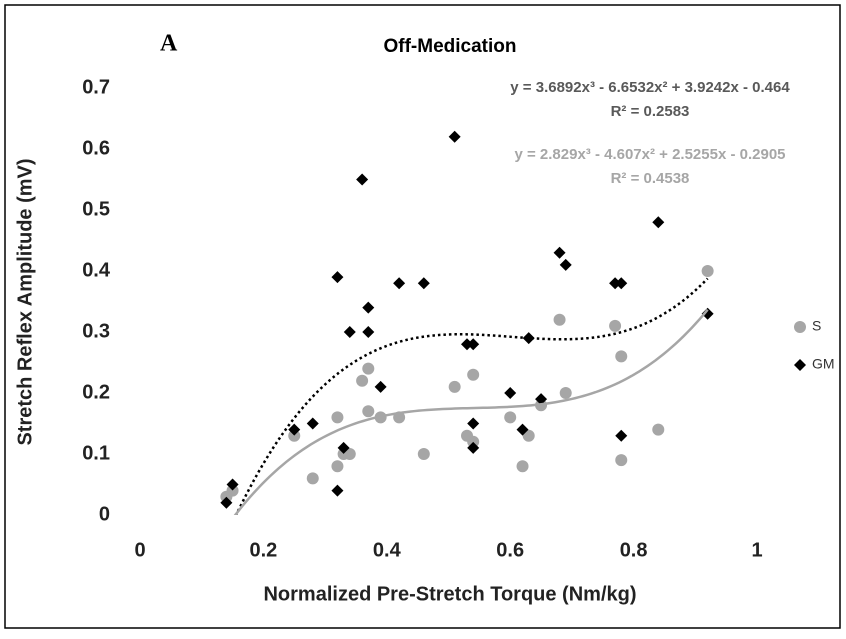 This screenshot has height=639, width=846. I want to click on y-tick-label: 0.5, so click(96, 209).